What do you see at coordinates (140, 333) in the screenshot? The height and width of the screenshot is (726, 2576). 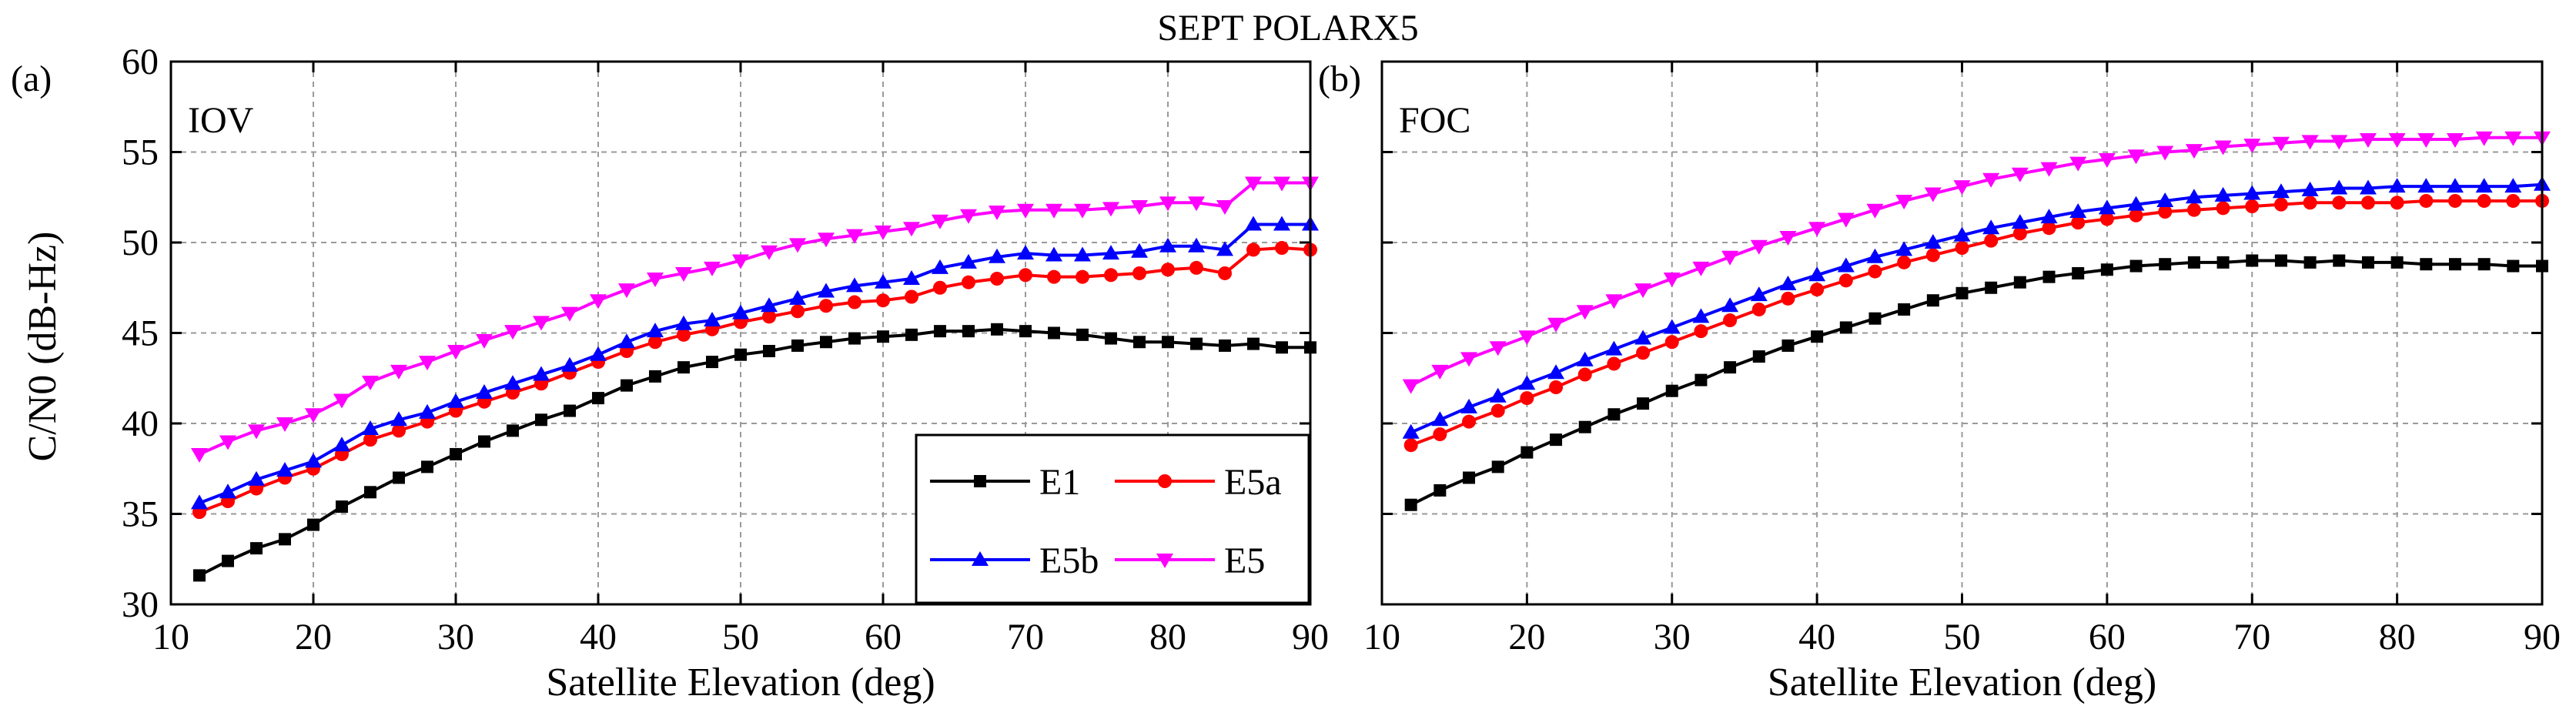 I see `y-tick-label: 45` at bounding box center [140, 333].